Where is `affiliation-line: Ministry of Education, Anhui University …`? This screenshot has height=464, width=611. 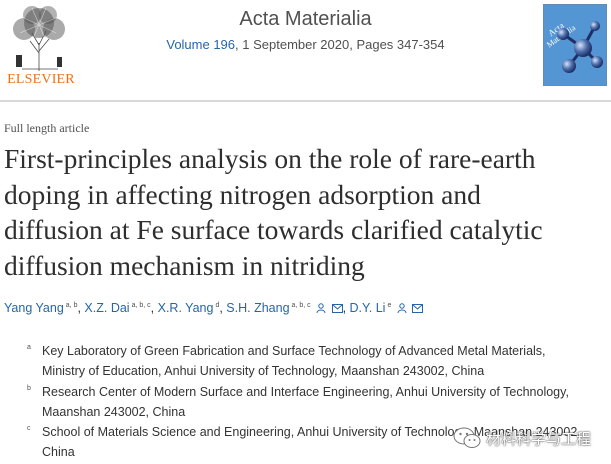
affiliation-line: Ministry of Education, Anhui University … is located at coordinates (263, 371).